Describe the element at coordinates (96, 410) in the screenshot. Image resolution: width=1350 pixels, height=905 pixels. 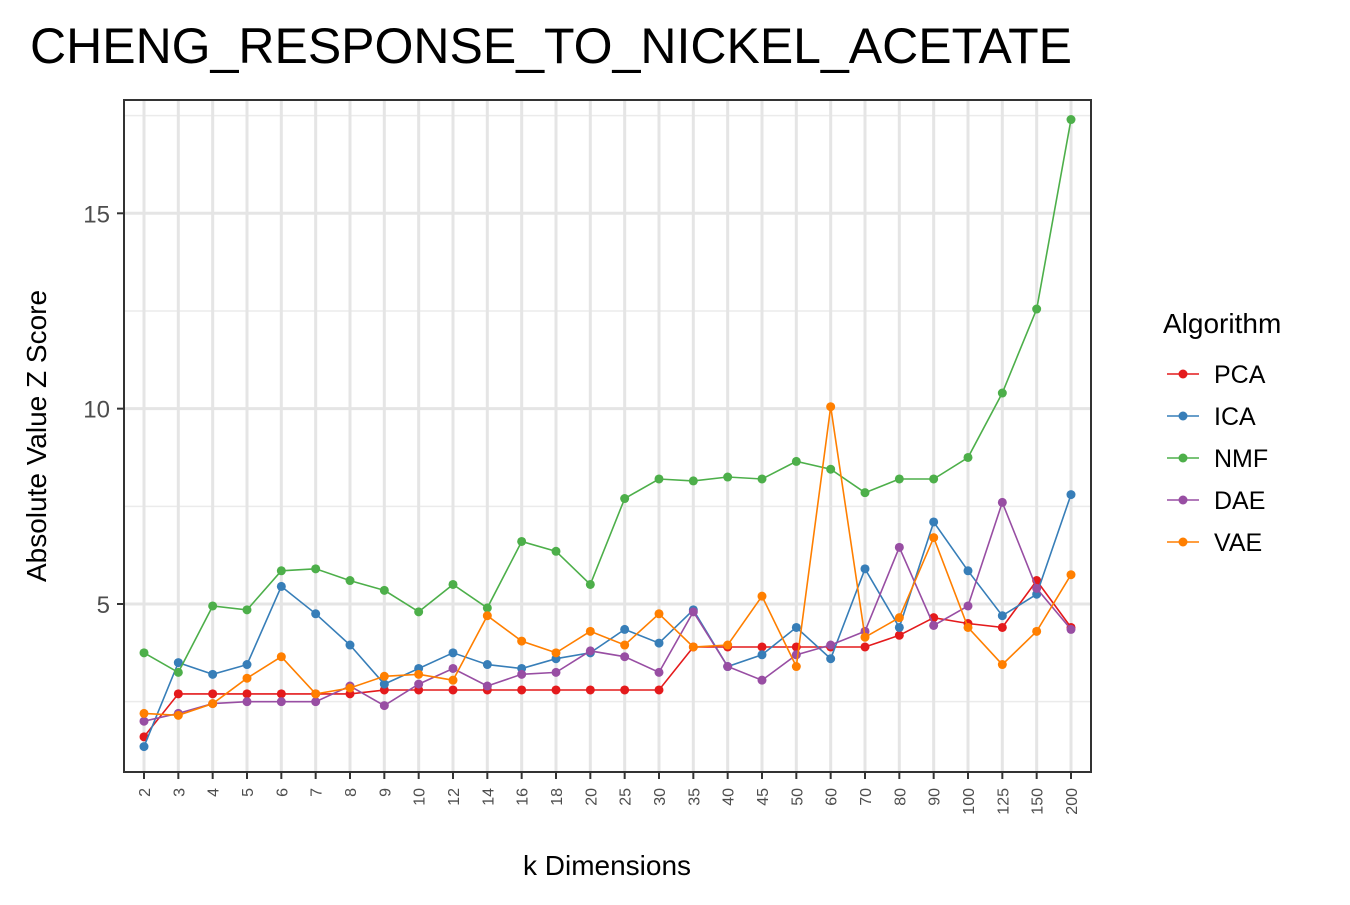
I see `y-tick-label: 10` at that location.